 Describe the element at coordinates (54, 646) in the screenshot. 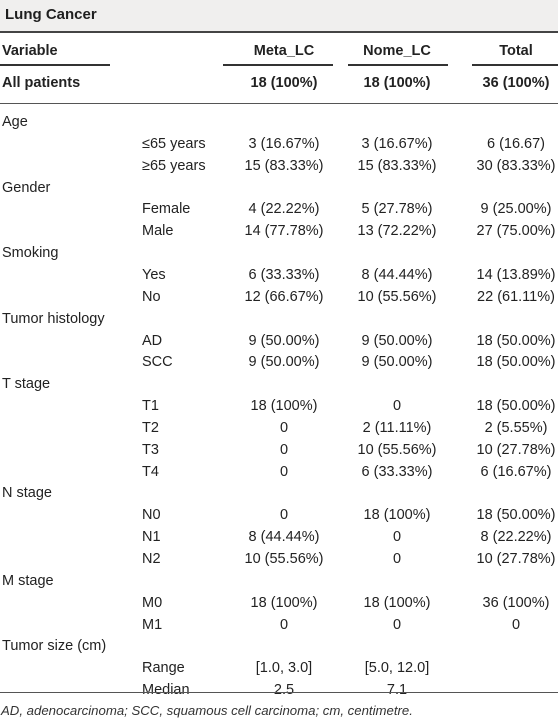

I see `group-label: Tumor size (cm)` at that location.